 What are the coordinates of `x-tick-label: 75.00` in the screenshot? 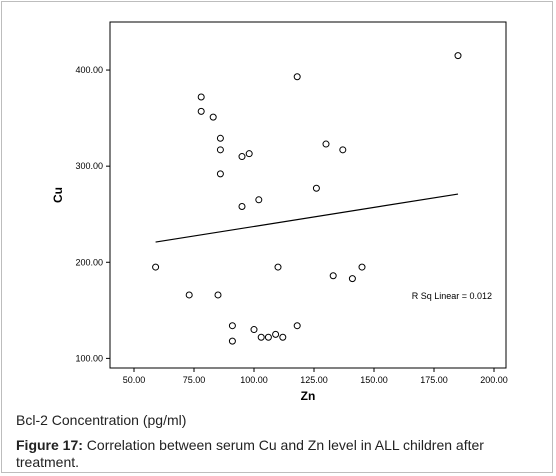 It's located at (194, 380).